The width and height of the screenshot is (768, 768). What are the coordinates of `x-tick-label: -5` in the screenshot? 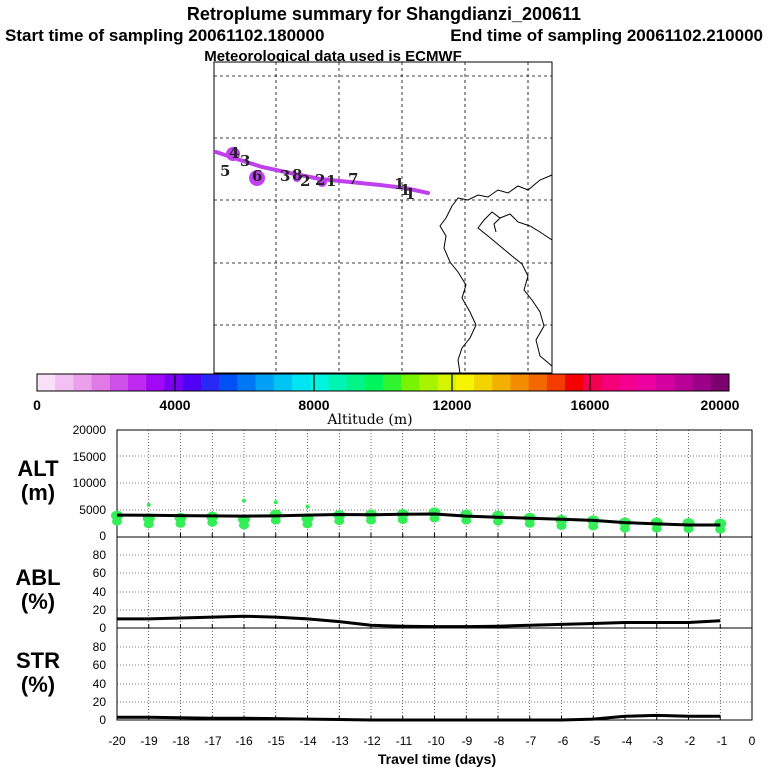 It's located at (595, 741).